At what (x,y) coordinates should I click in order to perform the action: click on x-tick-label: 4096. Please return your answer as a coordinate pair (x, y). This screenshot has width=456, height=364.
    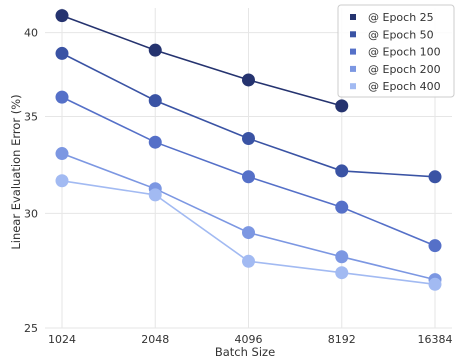
    Looking at the image, I should click on (249, 339).